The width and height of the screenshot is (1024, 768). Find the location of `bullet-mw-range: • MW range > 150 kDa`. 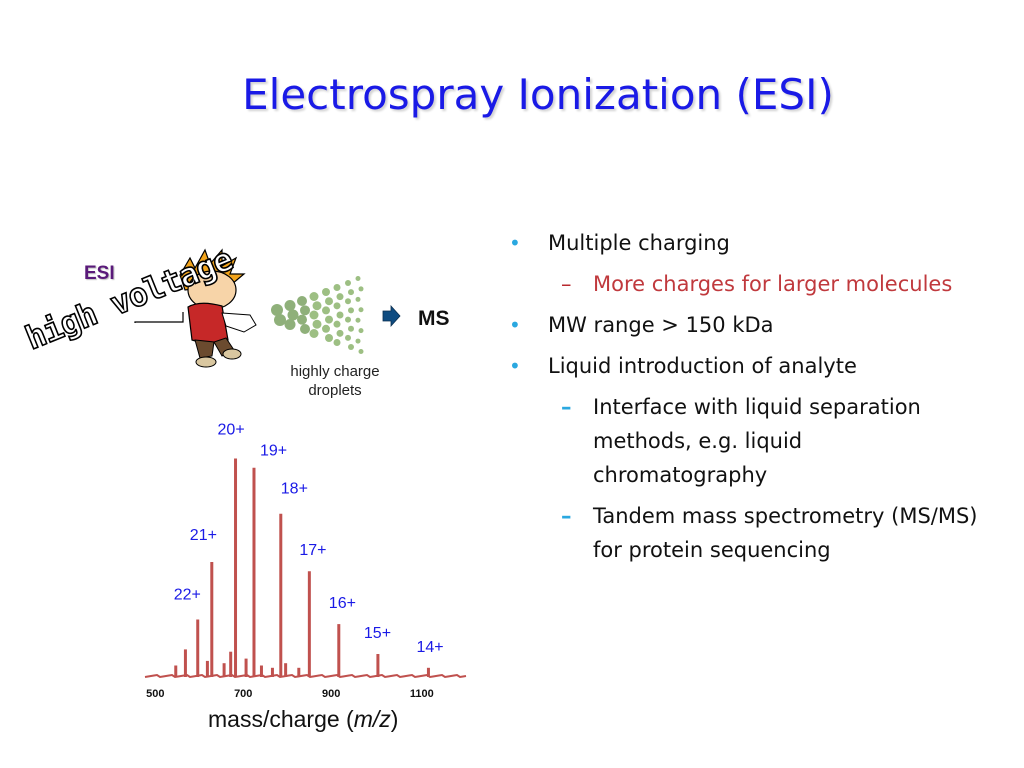

bullet-mw-range: • MW range > 150 kDa is located at coordinates (755, 325).